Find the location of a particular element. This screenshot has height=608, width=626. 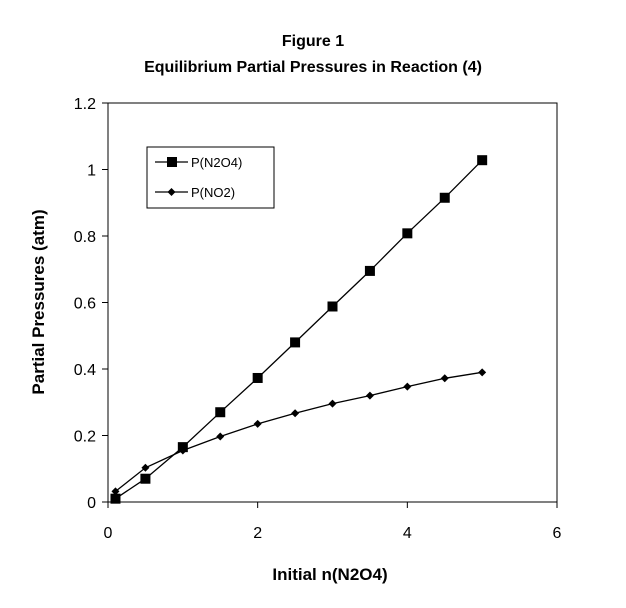

y-tick-label: 1 is located at coordinates (91, 171).